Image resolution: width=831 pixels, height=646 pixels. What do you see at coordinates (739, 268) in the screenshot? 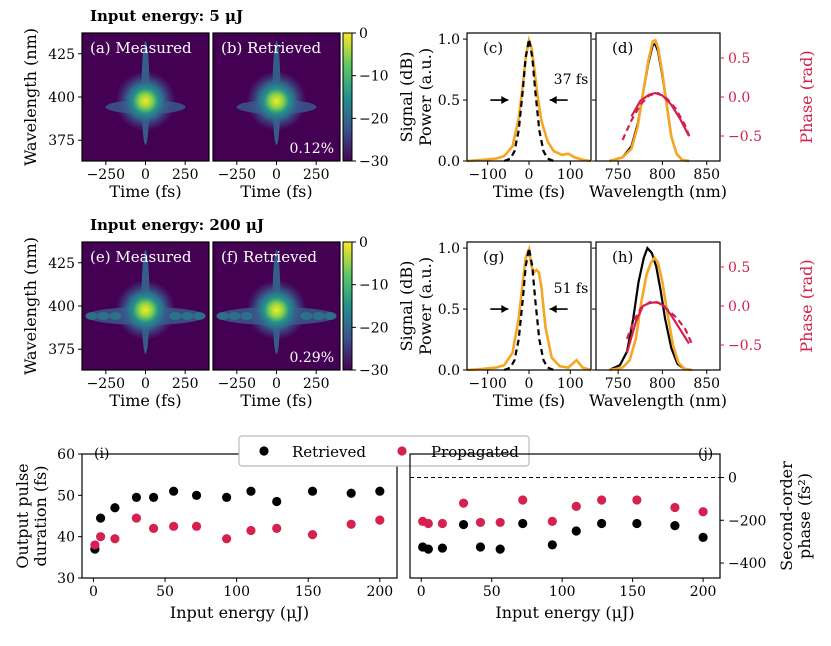
I see `spectral-2-ytick-right-label: 0.5` at bounding box center [739, 268].